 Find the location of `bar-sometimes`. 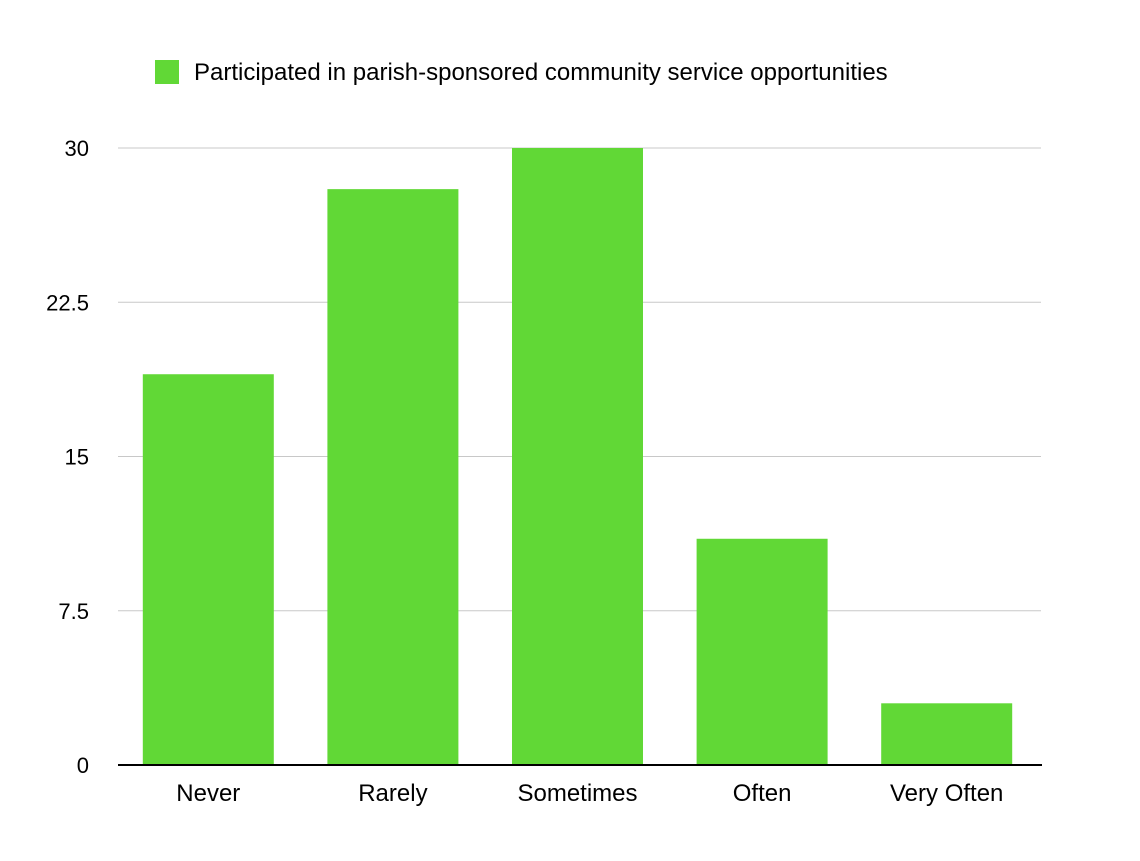

bar-sometimes is located at coordinates (577, 456).